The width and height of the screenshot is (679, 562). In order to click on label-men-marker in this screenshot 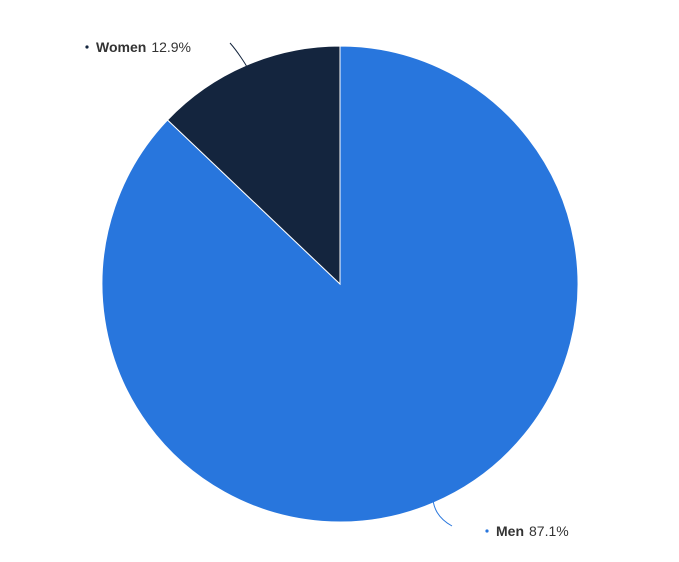, I will do `click(487, 531)`.